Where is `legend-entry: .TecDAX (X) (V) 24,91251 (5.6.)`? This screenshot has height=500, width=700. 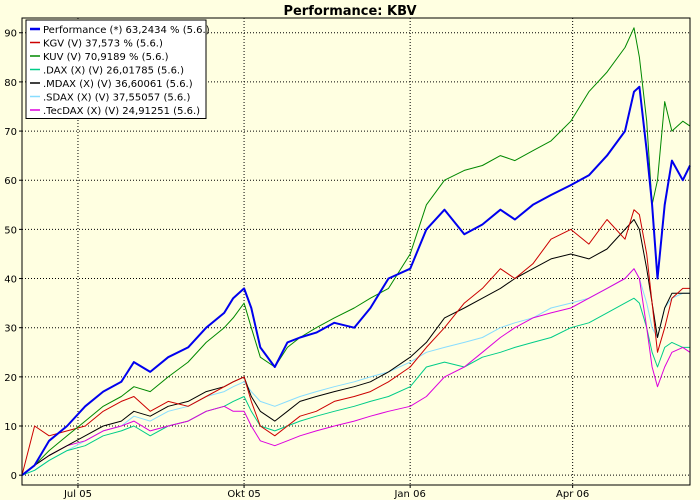
legend-entry: .TecDAX (X) (V) 24,91251 (5.6.) is located at coordinates (121, 111).